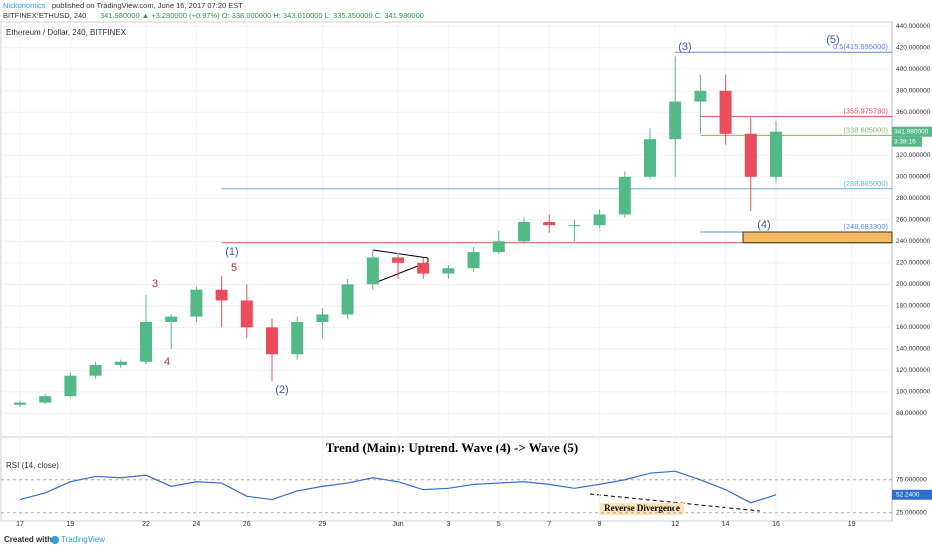 The height and width of the screenshot is (550, 932). What do you see at coordinates (499, 524) in the screenshot?
I see `x-tick-label: 5` at bounding box center [499, 524].